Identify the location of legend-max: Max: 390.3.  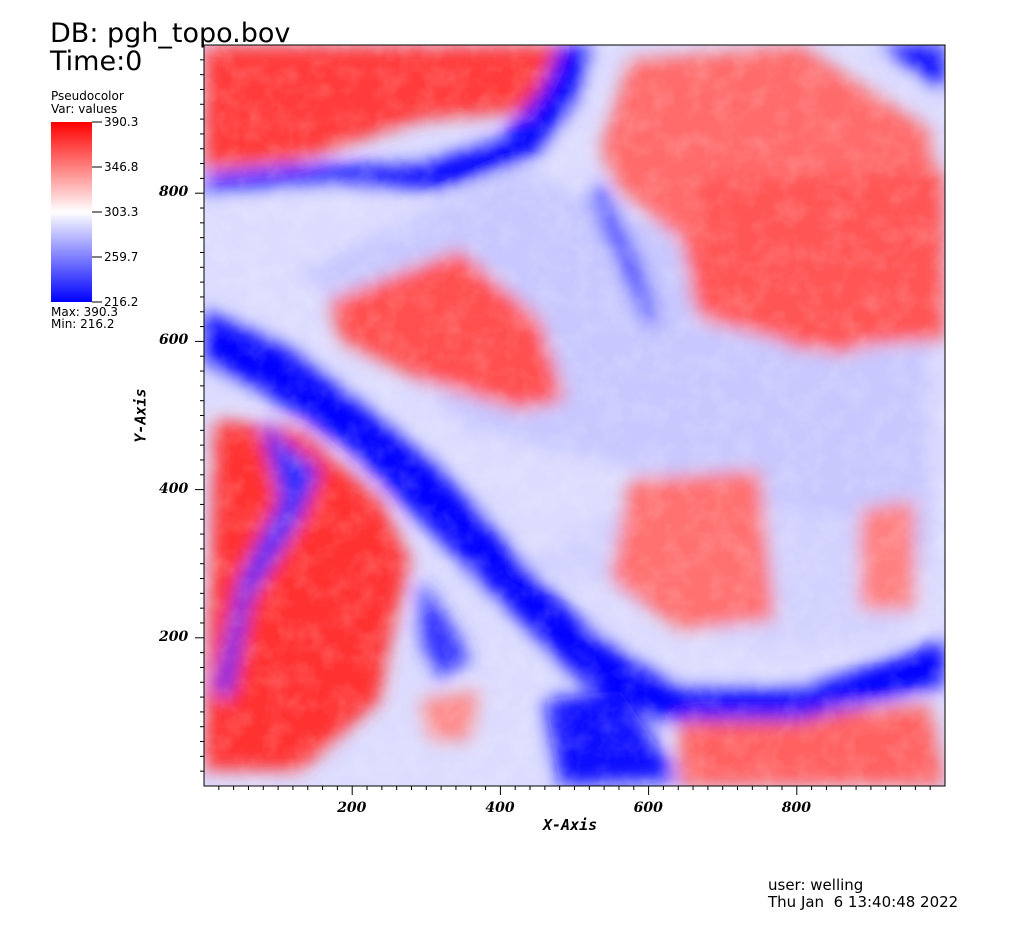
(85, 312).